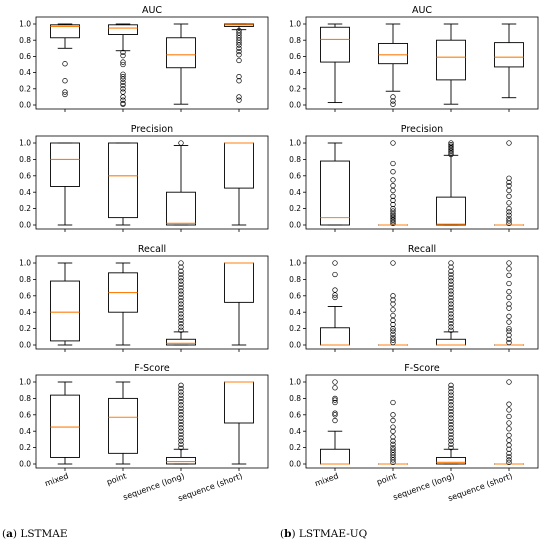 The image size is (550, 546). Describe the element at coordinates (324, 534) in the screenshot. I see `caption-b: (b) LSTMAE-UQ` at that location.